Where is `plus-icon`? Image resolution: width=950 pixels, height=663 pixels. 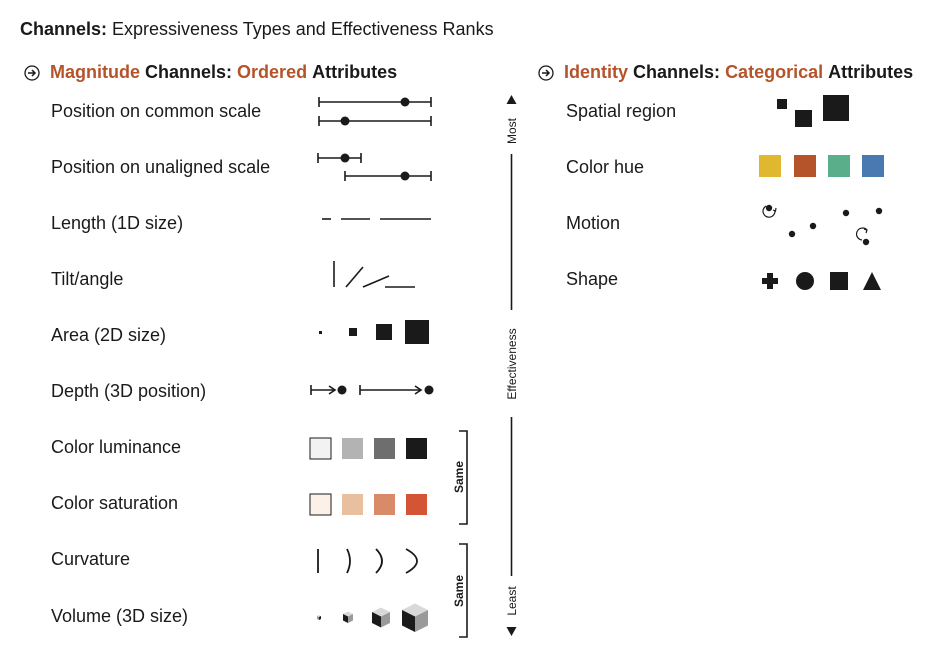 plus-icon is located at coordinates (770, 281).